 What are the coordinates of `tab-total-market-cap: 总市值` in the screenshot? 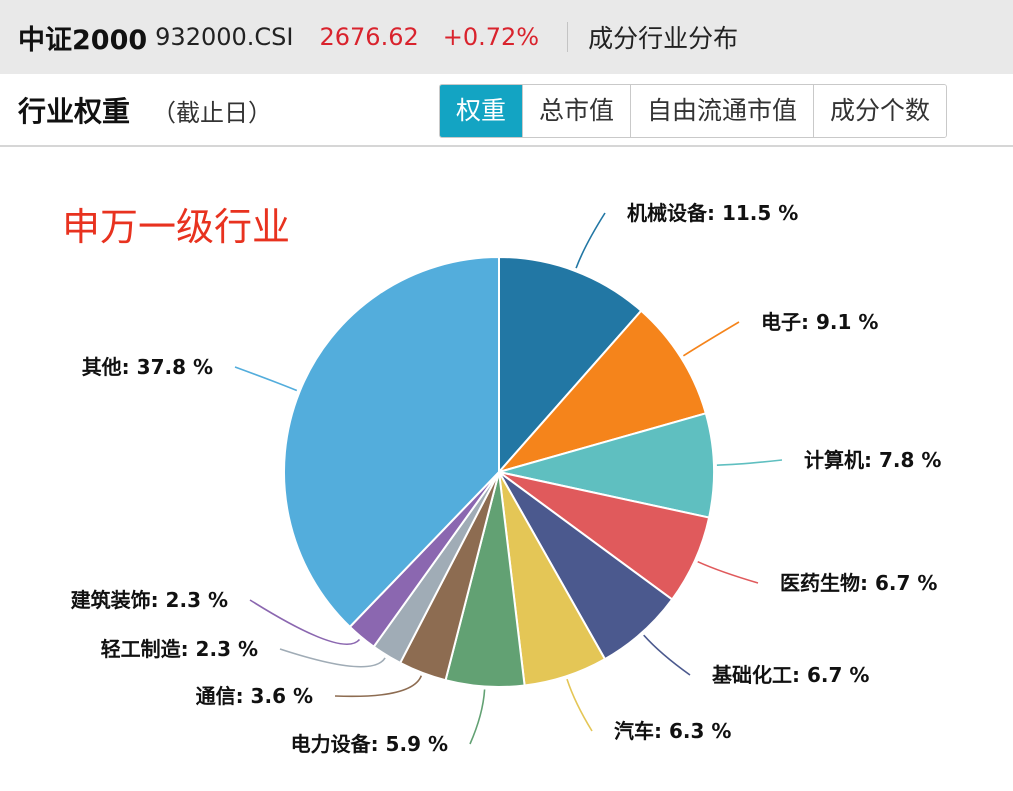 It's located at (576, 111).